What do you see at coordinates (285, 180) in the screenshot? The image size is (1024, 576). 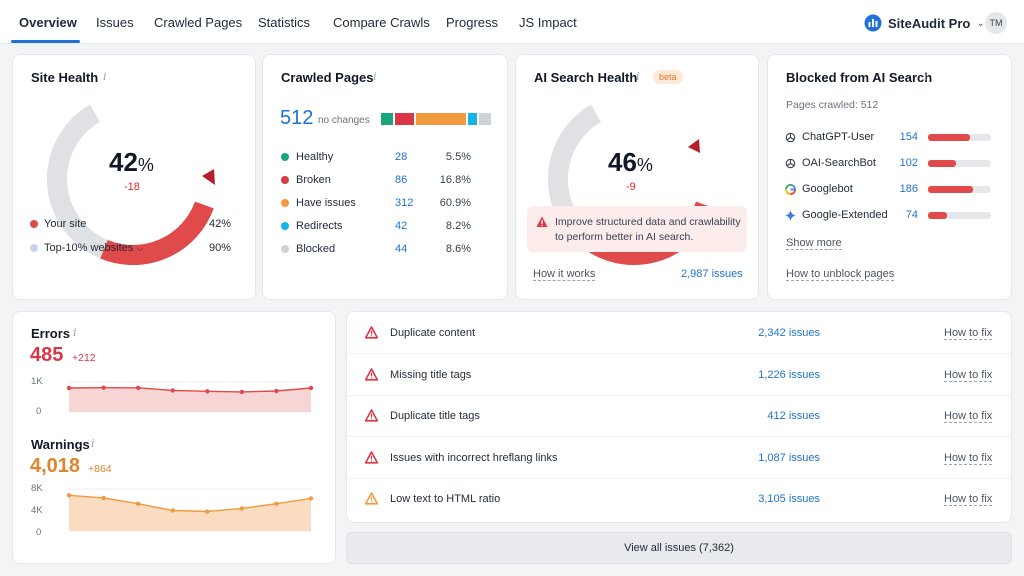 I see `legend-dot-broken` at bounding box center [285, 180].